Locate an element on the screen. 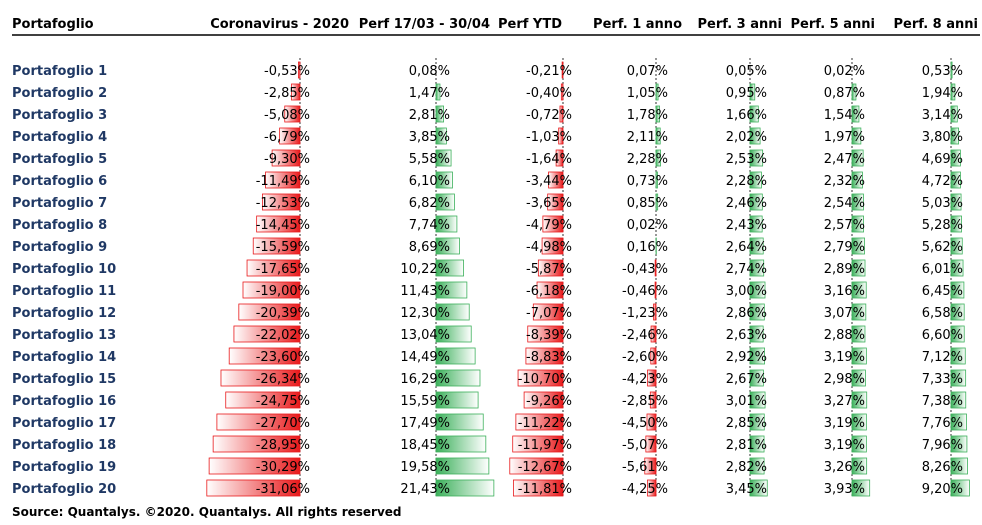 Image resolution: width=982 pixels, height=525 pixels. value-cell: 4,69% is located at coordinates (942, 159).